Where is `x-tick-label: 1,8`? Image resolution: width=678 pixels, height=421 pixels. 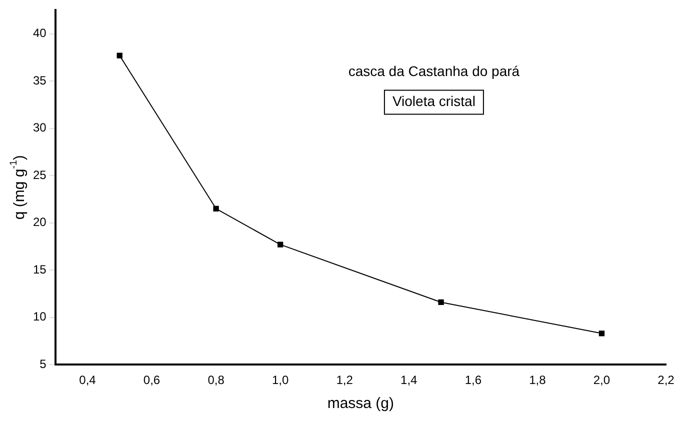 x-tick-label: 1,8 is located at coordinates (537, 380).